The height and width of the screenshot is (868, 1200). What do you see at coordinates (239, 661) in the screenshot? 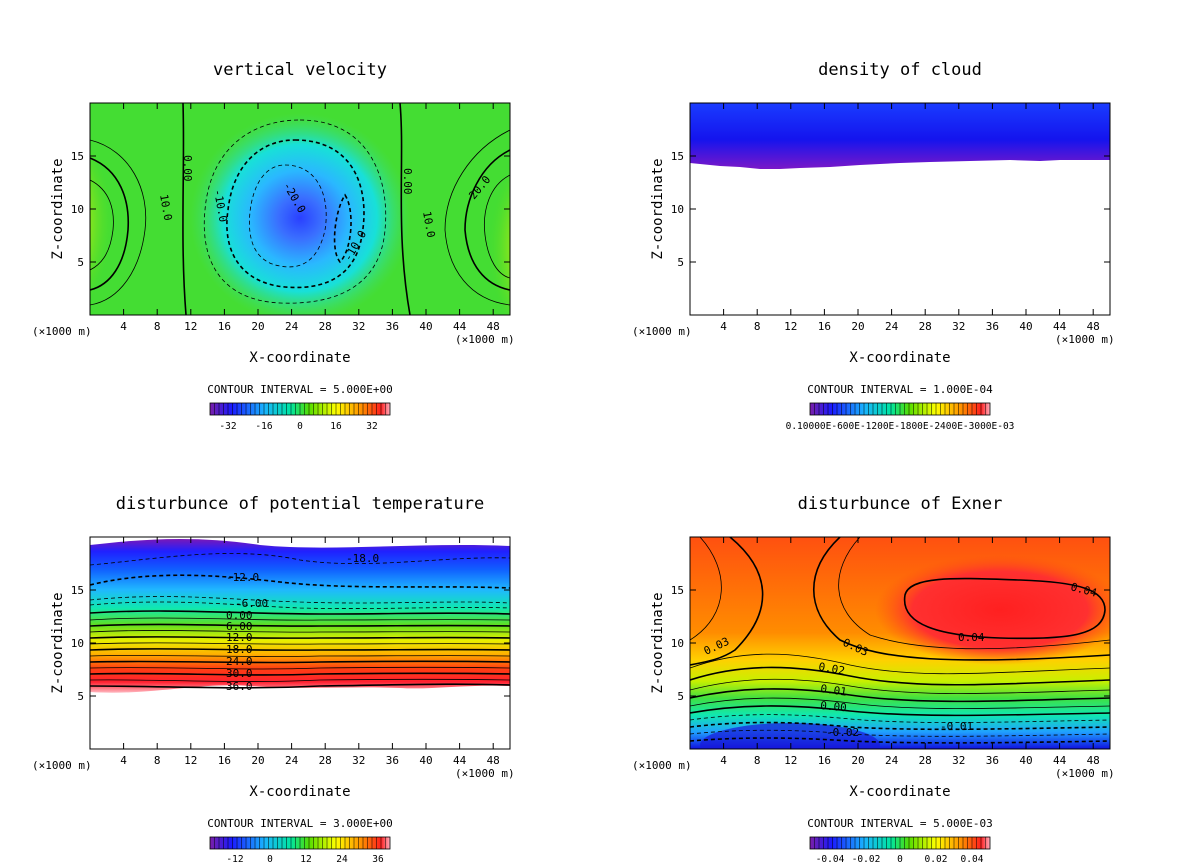
I see `contour-label: 24.0` at bounding box center [239, 661].